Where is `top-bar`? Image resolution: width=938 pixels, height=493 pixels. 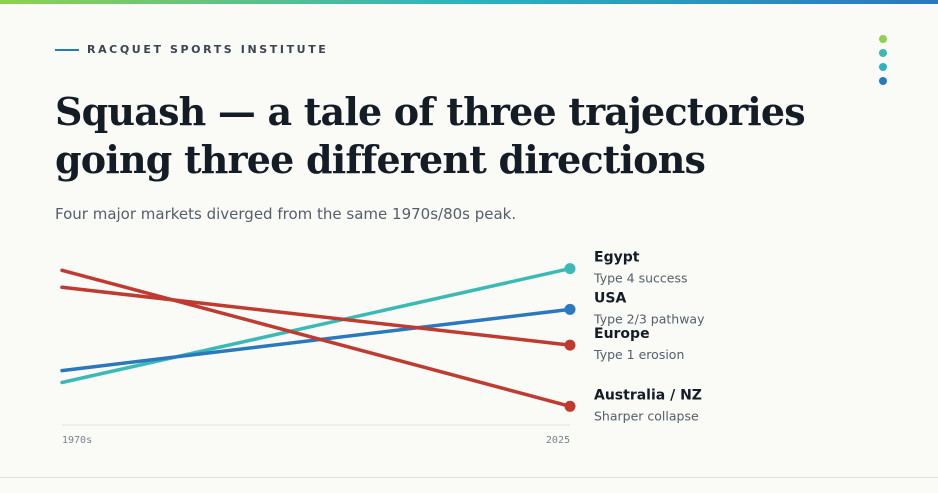 top-bar is located at coordinates (469, 2).